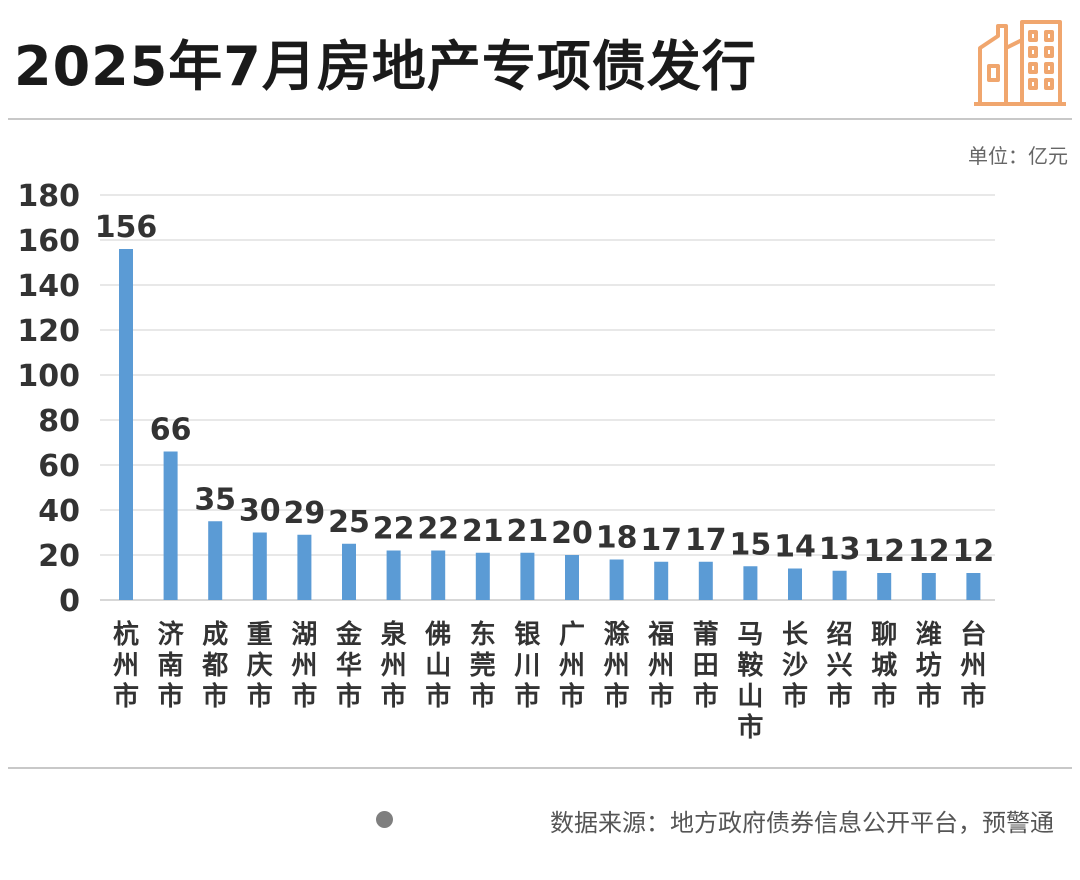  Describe the element at coordinates (384, 819) in the screenshot. I see `bullet-dot` at that location.